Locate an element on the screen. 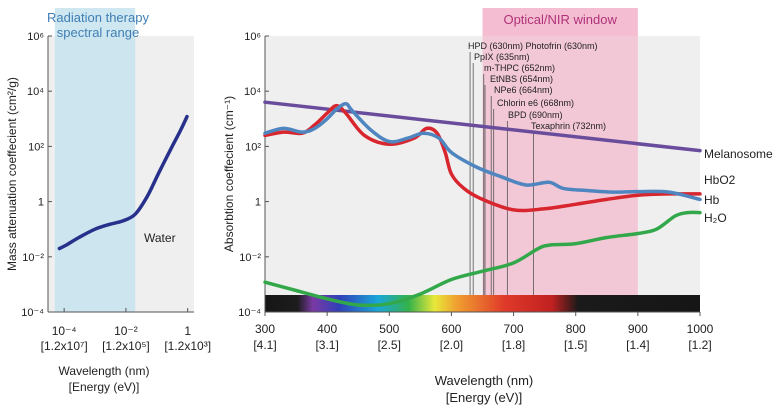 The width and height of the screenshot is (784, 413). series-line-water is located at coordinates (123, 182).